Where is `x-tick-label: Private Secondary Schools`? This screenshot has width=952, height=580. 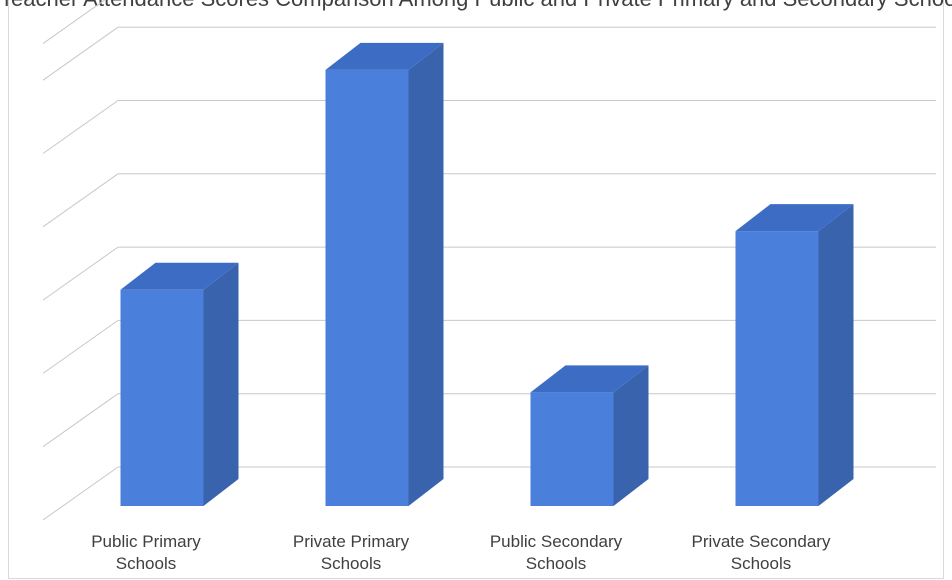 x-tick-label: Private Secondary Schools is located at coordinates (761, 552).